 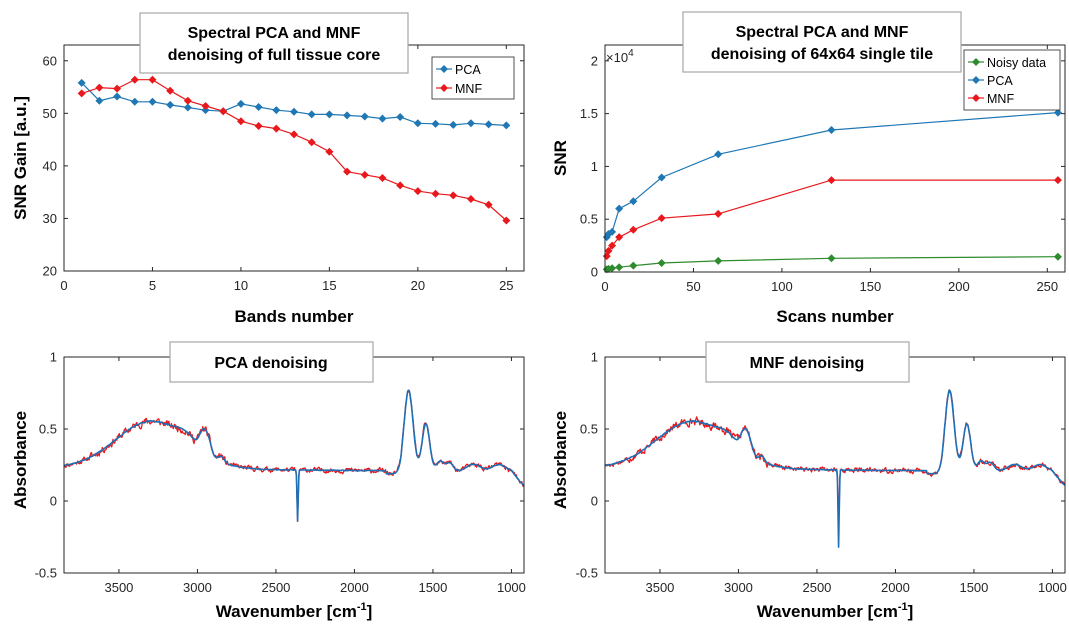 I want to click on p0-series-line-mnf, so click(x=294, y=150).